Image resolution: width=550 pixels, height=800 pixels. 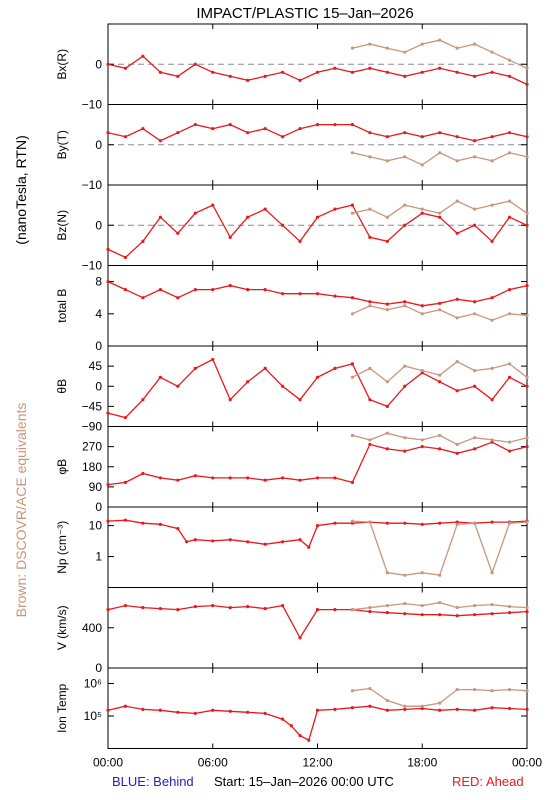 What do you see at coordinates (96, 526) in the screenshot?
I see `y-tick-label: 10` at bounding box center [96, 526].